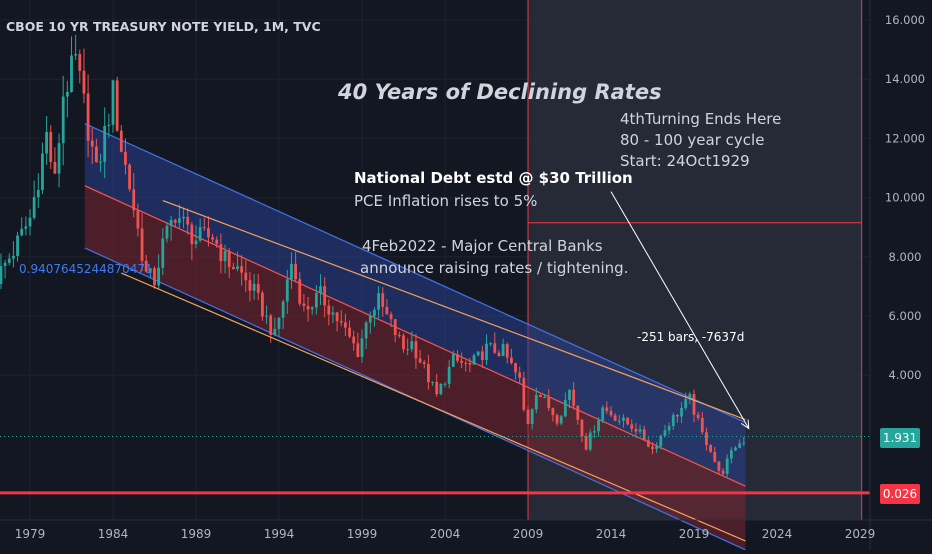  What do you see at coordinates (692, 140) in the screenshot?
I see `turning-annotation-line2: 80 - 100 year cycle` at bounding box center [692, 140].